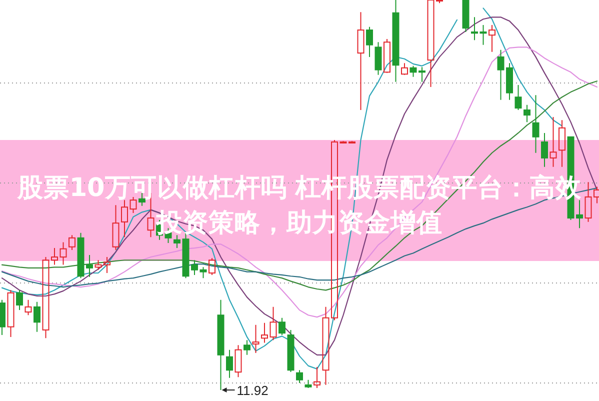 This screenshot has height=401, width=599. I want to click on annotation: 11.92, so click(252, 390).